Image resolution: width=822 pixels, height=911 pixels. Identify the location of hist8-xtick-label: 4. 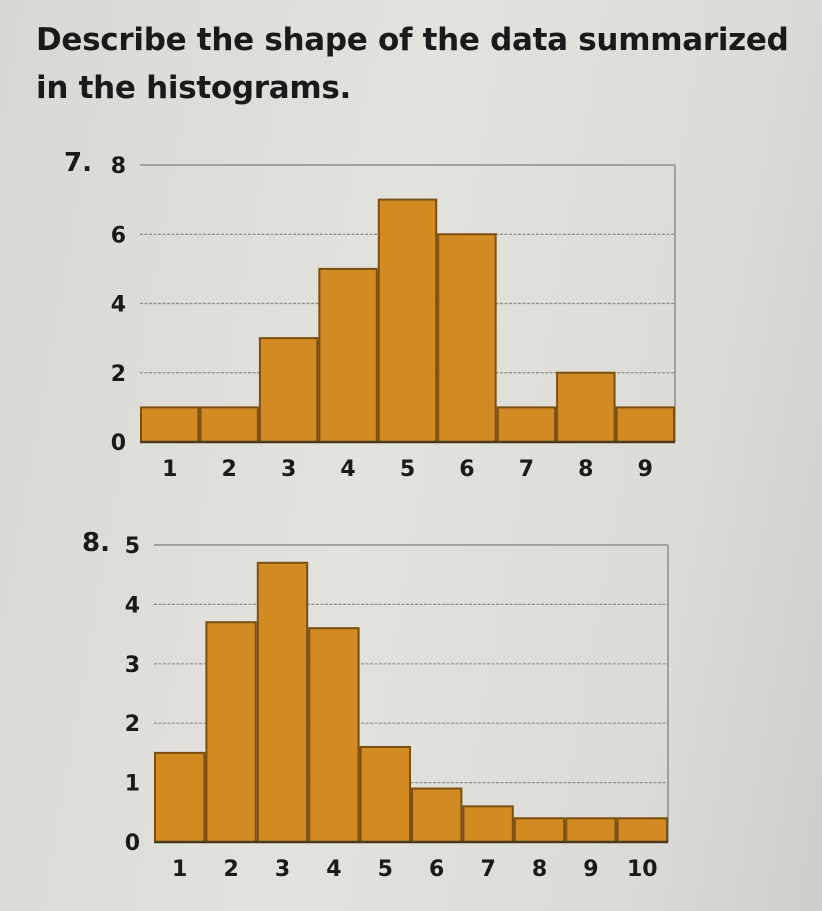
(333, 869).